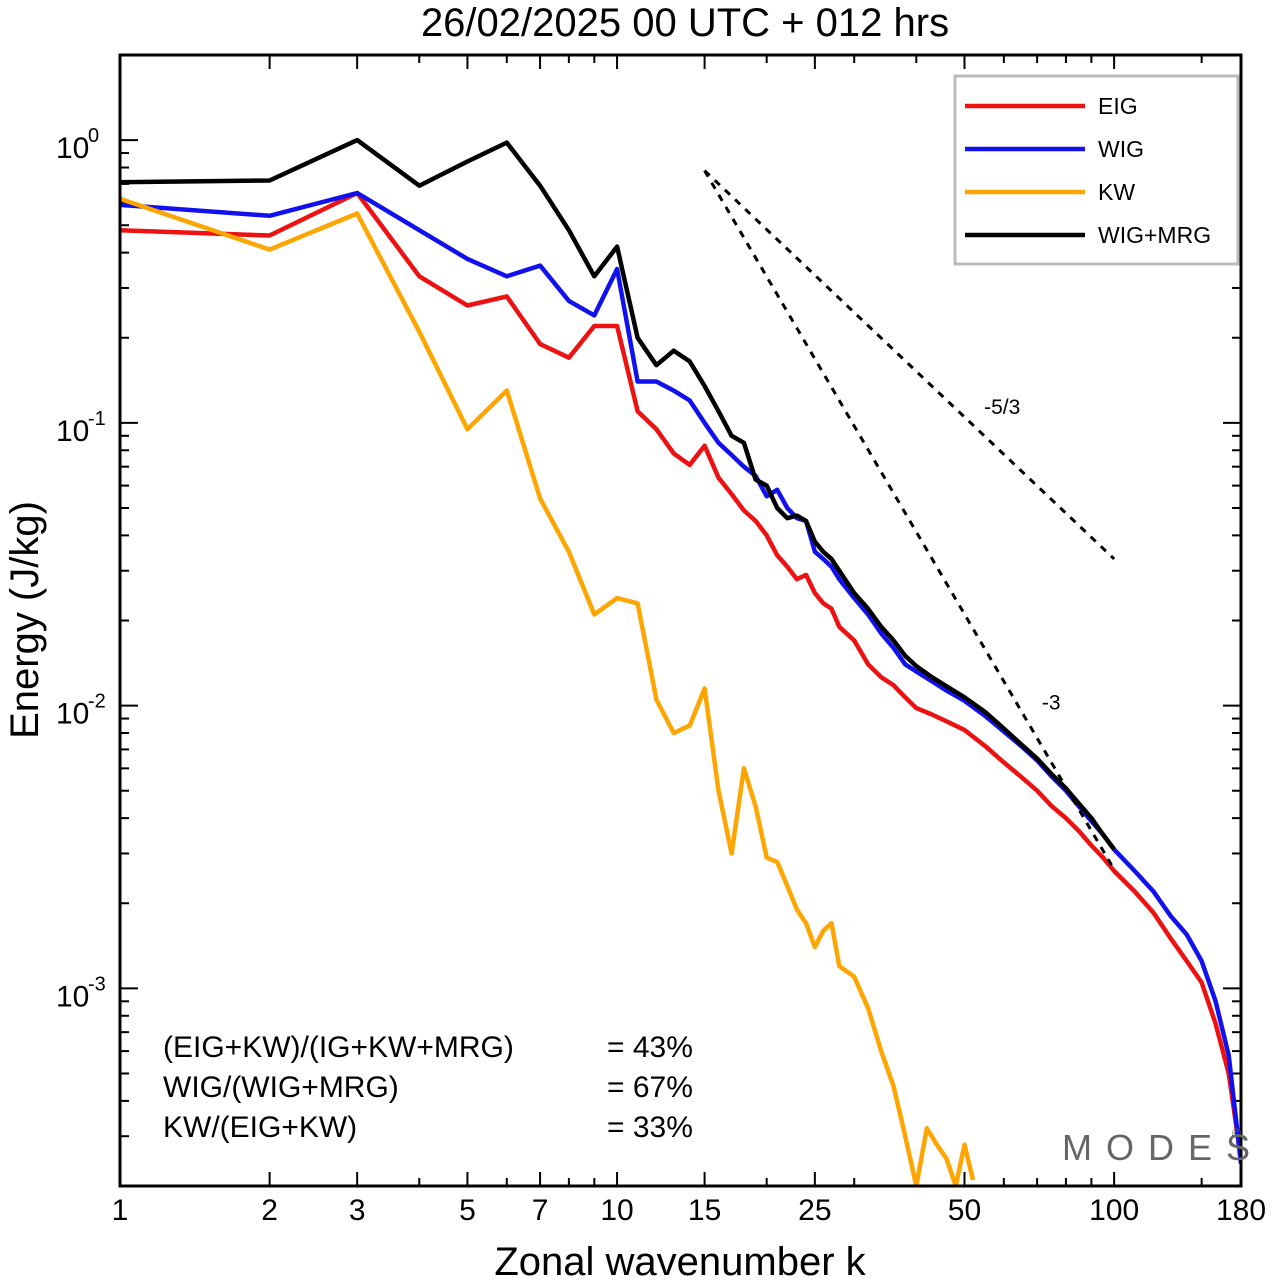 This screenshot has width=1280, height=1281. Describe the element at coordinates (1118, 106) in the screenshot. I see `legend-label: EIG` at that location.